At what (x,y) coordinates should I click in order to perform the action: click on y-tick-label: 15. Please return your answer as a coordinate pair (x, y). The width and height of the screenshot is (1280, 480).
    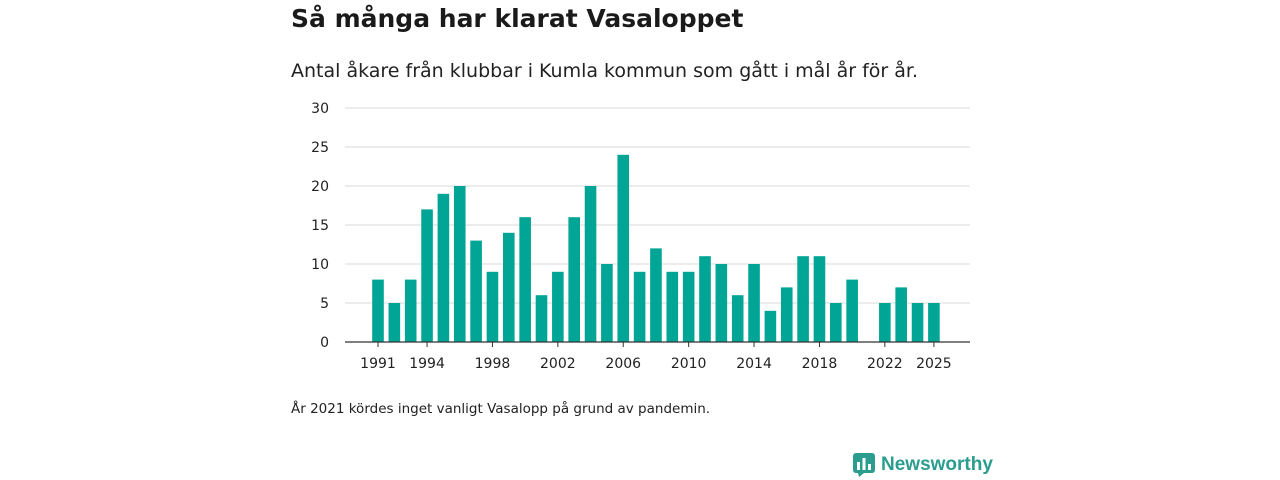
    Looking at the image, I should click on (320, 226).